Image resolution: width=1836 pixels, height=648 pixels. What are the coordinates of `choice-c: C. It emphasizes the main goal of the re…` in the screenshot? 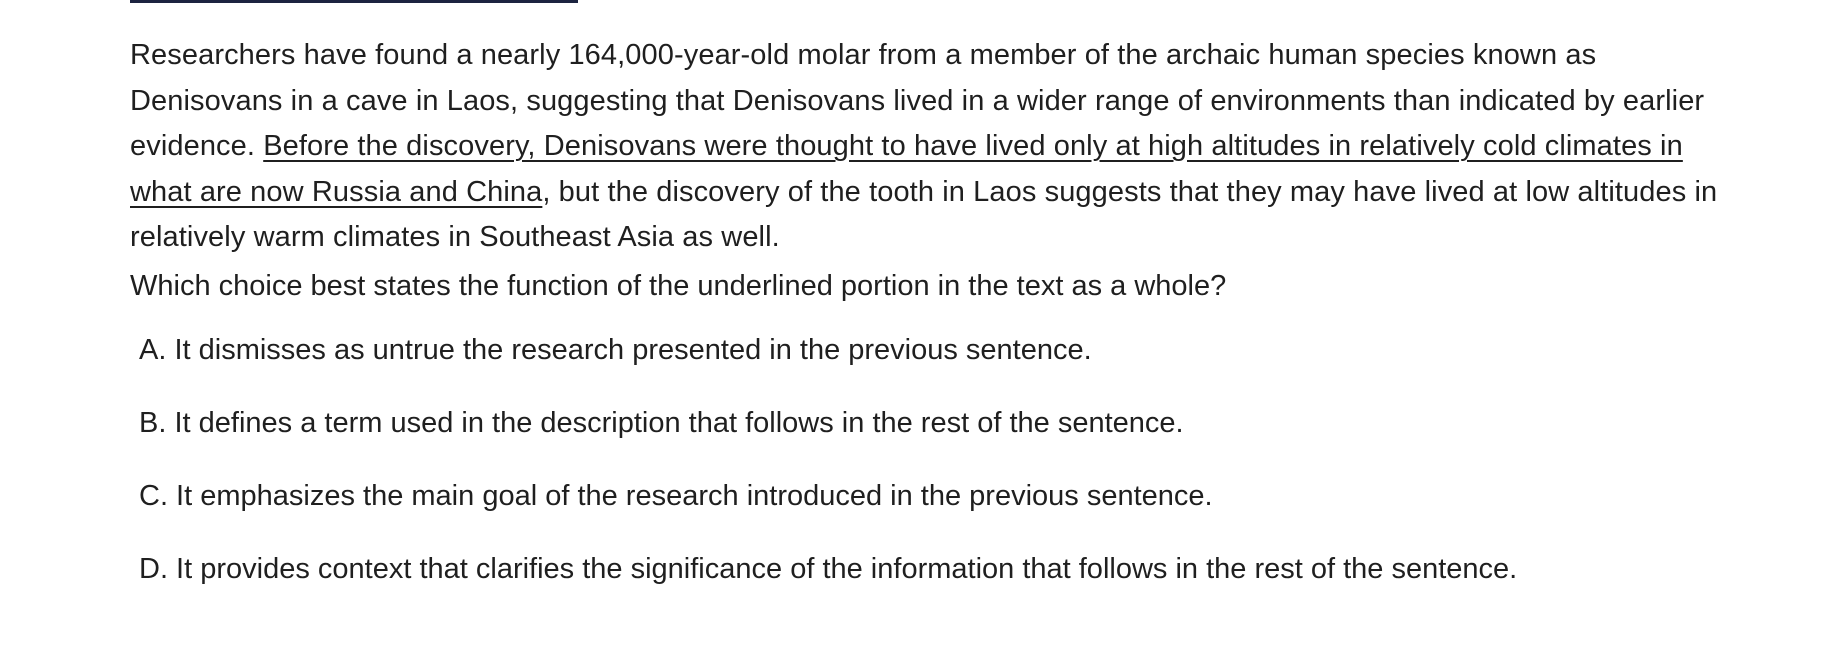 It's located at (676, 496).